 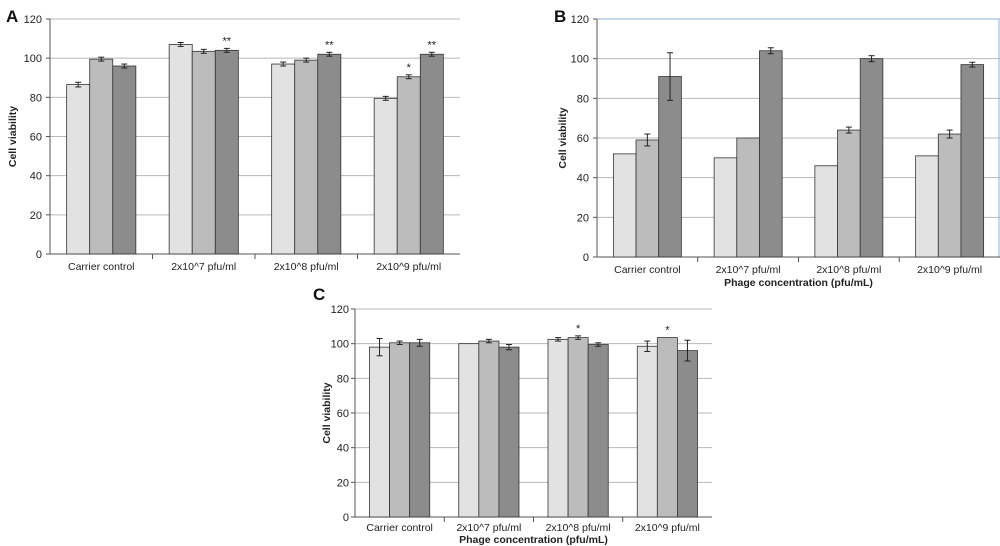 What do you see at coordinates (560, 16) in the screenshot?
I see `panel-label-b: B` at bounding box center [560, 16].